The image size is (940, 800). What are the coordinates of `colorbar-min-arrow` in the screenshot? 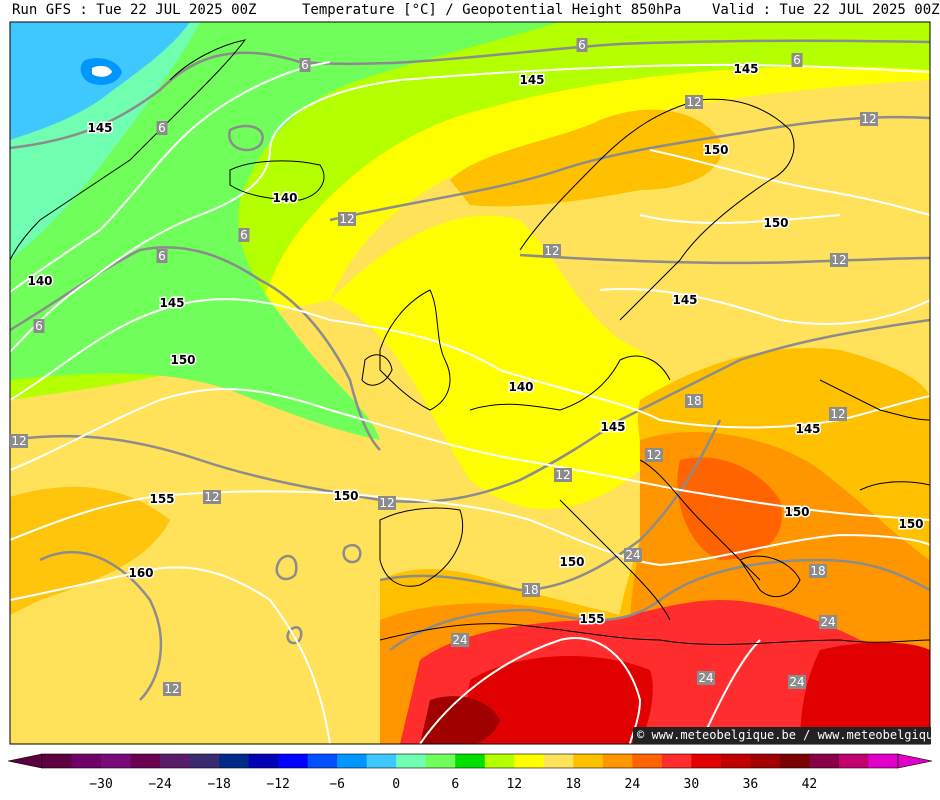 It's located at (25, 761).